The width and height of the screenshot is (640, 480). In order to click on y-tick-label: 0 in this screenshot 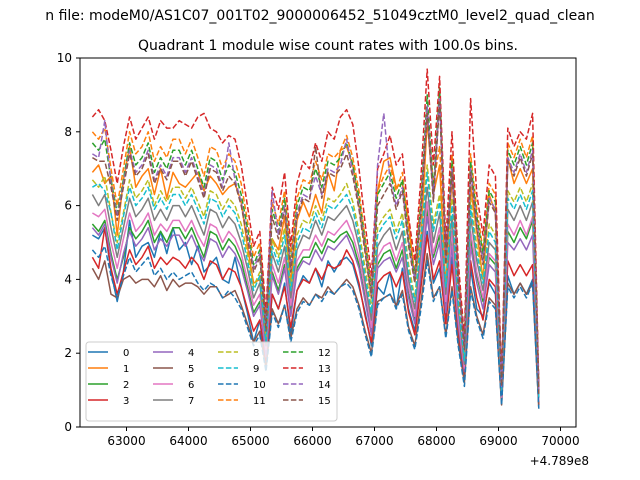, I will do `click(68, 427)`.